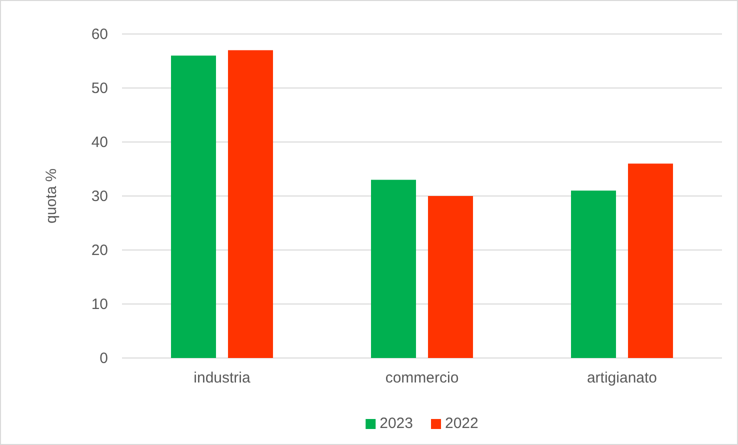 This screenshot has height=445, width=738. I want to click on x-tick-label: artigianato, so click(622, 378).